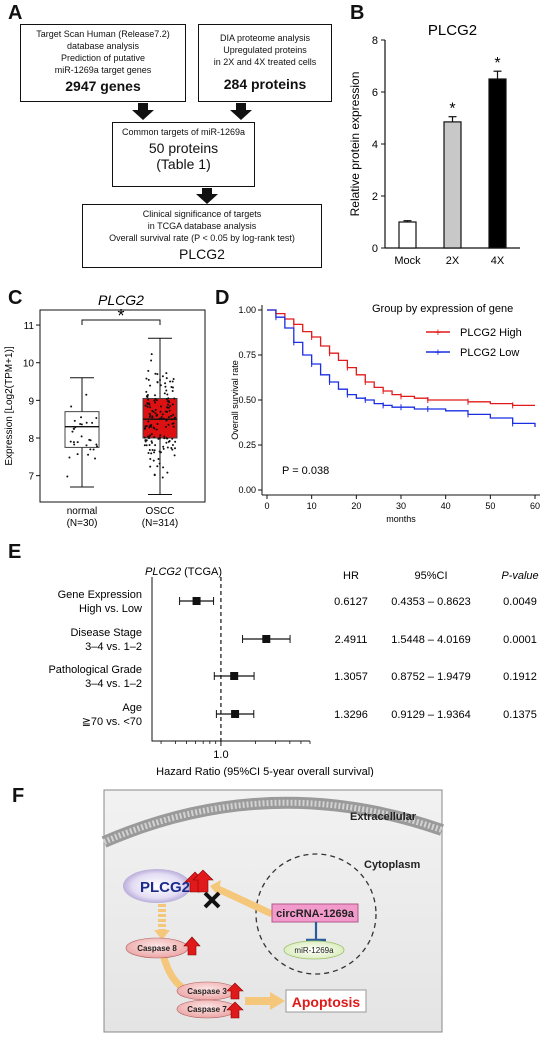 The width and height of the screenshot is (550, 1037). Describe the element at coordinates (165, 887) in the screenshot. I see `plcg2-label: PLCG2` at that location.